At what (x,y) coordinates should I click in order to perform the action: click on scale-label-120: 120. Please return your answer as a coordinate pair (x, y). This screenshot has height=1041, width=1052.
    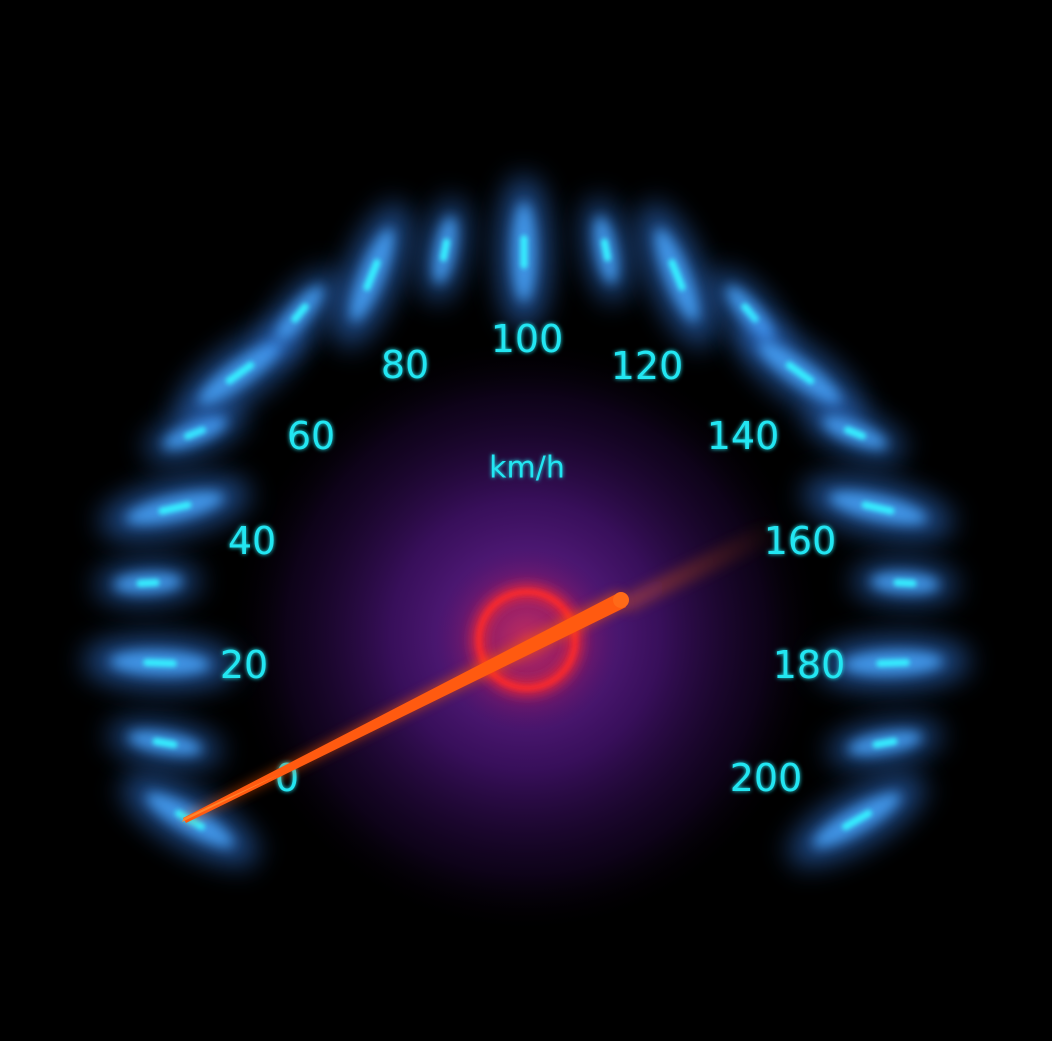
    Looking at the image, I should click on (647, 366).